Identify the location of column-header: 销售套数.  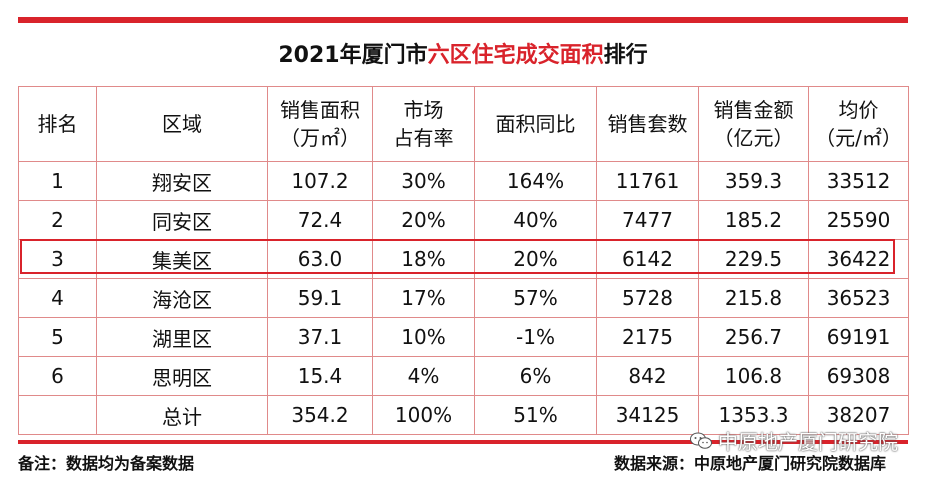
(647, 124).